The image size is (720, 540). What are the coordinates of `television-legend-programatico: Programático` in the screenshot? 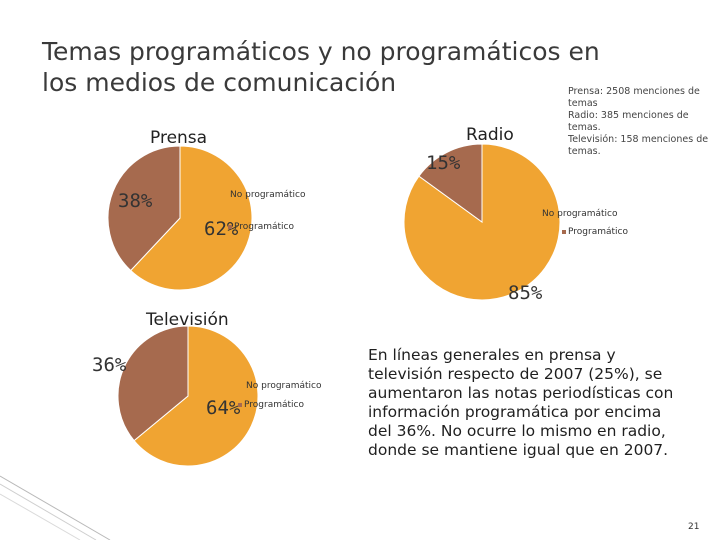 It's located at (271, 405).